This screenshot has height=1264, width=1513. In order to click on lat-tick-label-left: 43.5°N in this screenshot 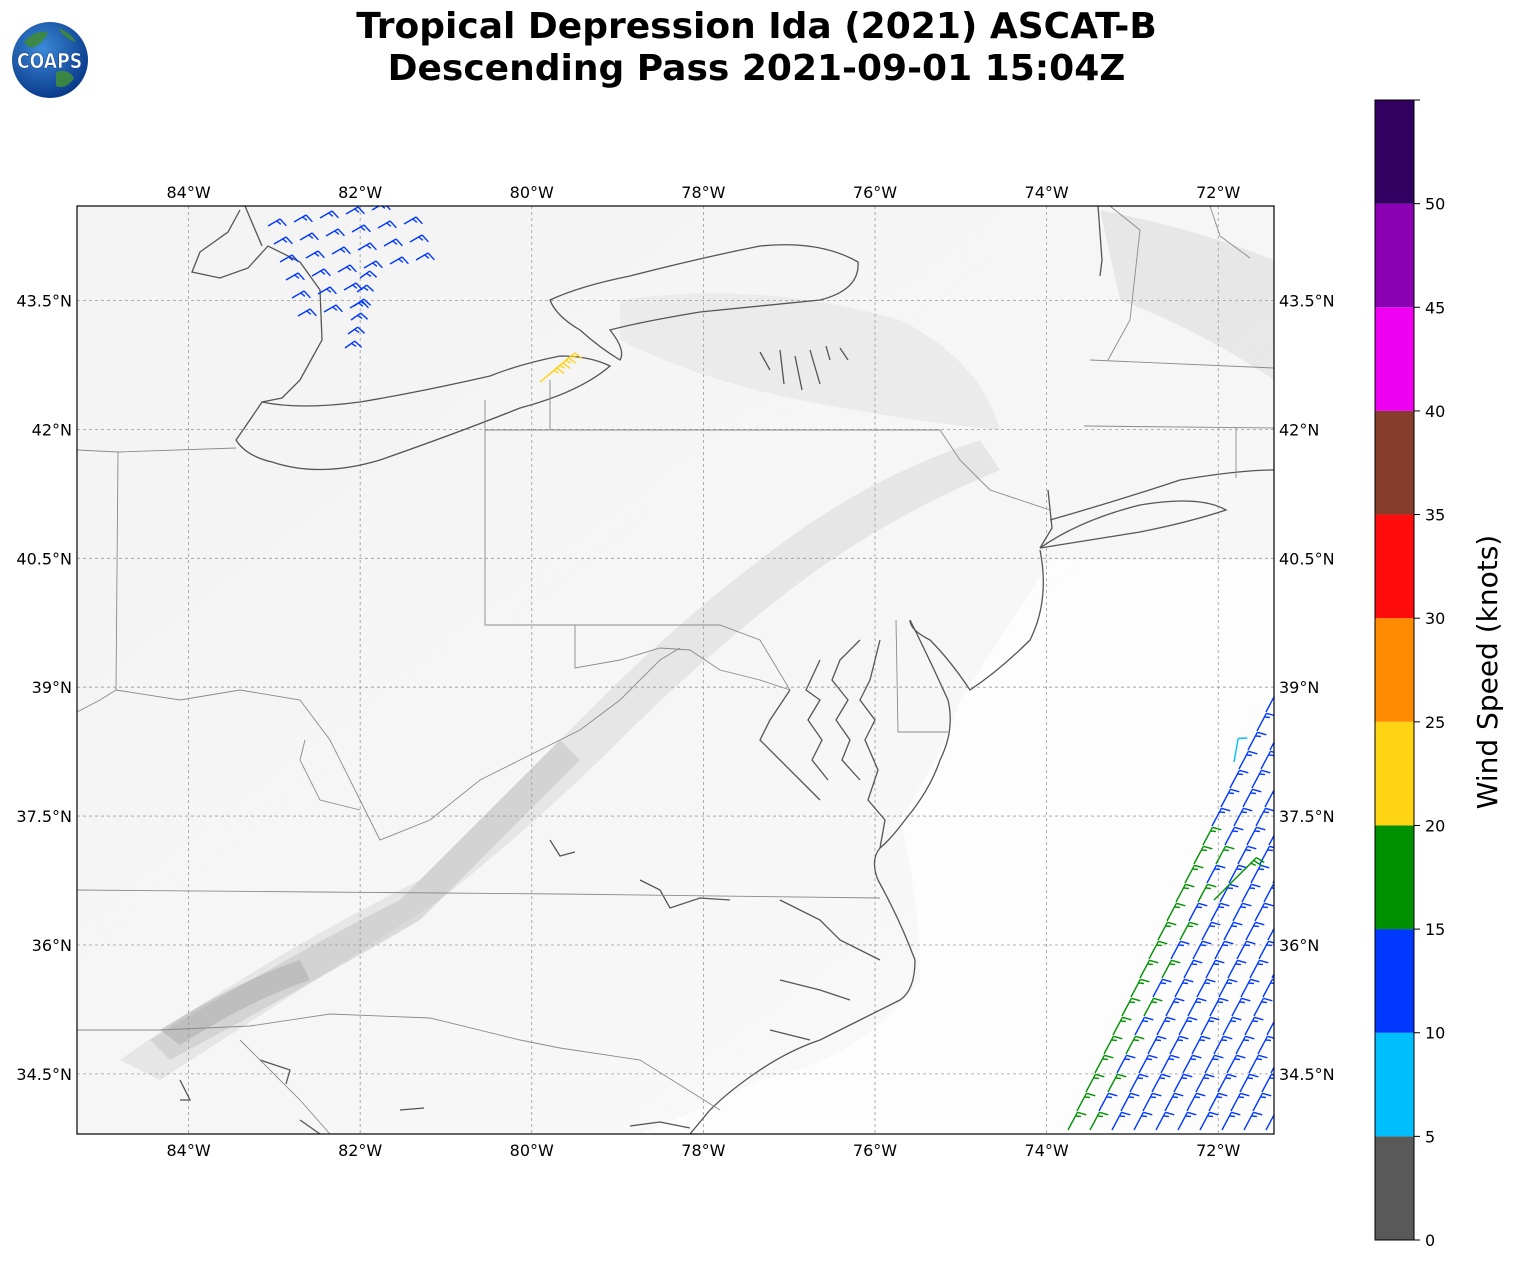, I will do `click(44, 301)`.